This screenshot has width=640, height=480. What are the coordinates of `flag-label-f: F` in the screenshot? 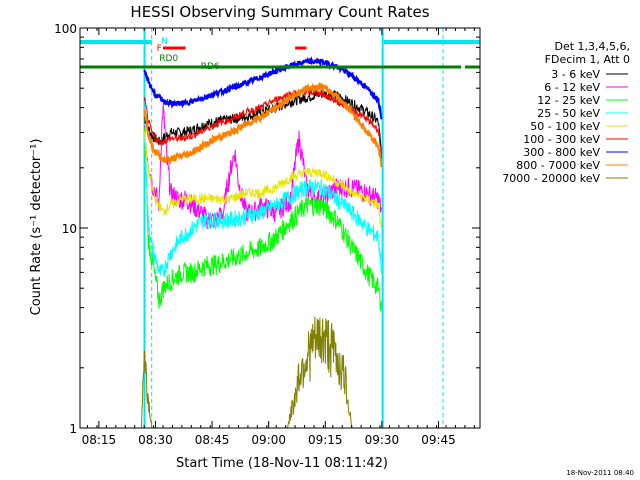 It's located at (159, 49).